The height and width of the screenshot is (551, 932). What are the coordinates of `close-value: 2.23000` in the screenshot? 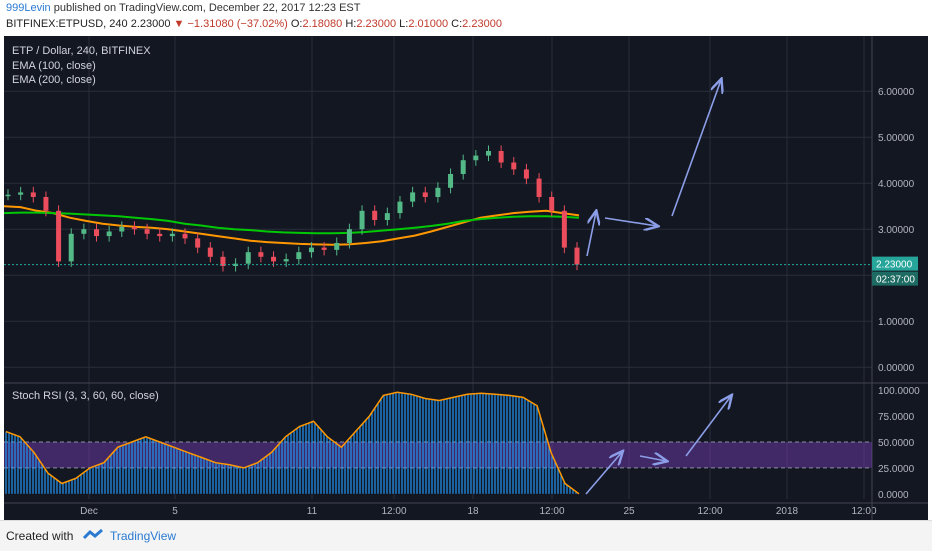 It's located at (482, 24).